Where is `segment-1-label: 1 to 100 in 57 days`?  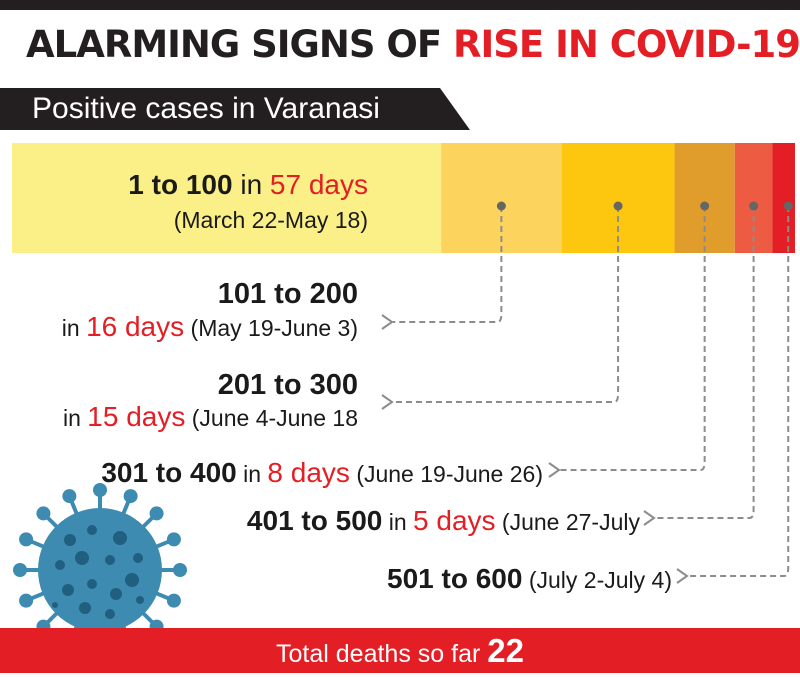
segment-1-label: 1 to 100 in 57 days is located at coordinates (248, 184).